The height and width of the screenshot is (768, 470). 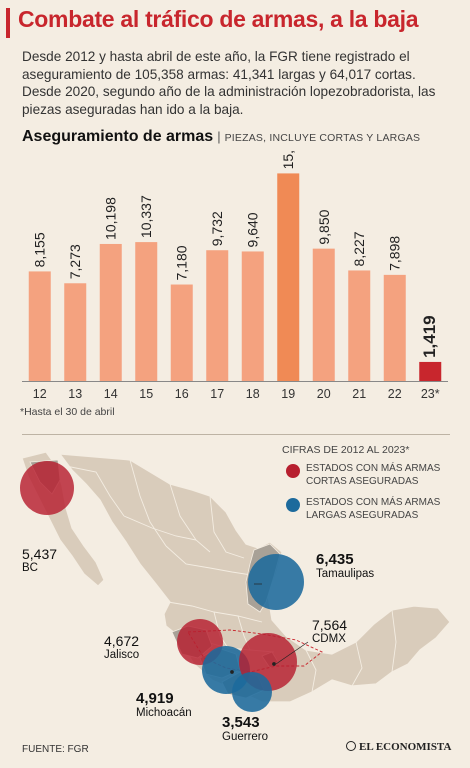 I want to click on name-cdmx: CDMX, so click(x=329, y=639).